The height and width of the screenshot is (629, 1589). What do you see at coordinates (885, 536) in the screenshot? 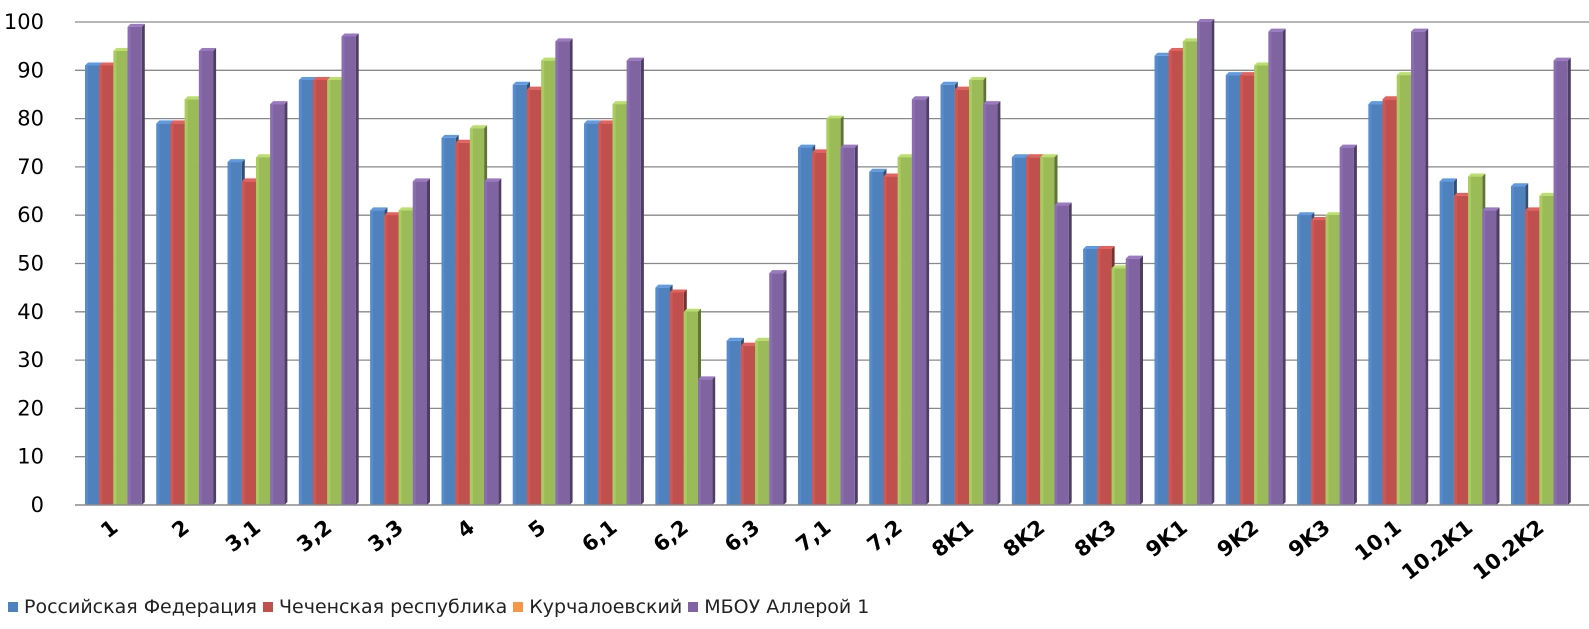
I see `x-tick-label: 7,2` at bounding box center [885, 536].